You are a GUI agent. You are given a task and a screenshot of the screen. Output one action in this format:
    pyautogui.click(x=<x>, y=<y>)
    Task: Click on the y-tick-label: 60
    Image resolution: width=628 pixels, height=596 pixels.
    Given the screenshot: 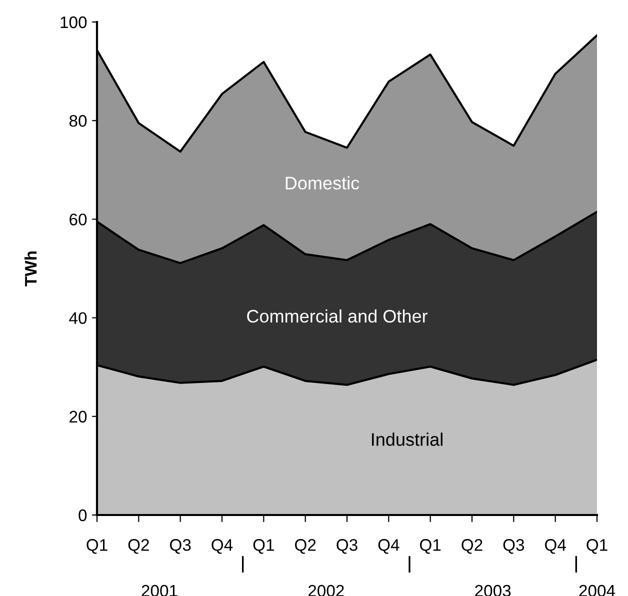 What is the action you would take?
    pyautogui.click(x=78, y=220)
    